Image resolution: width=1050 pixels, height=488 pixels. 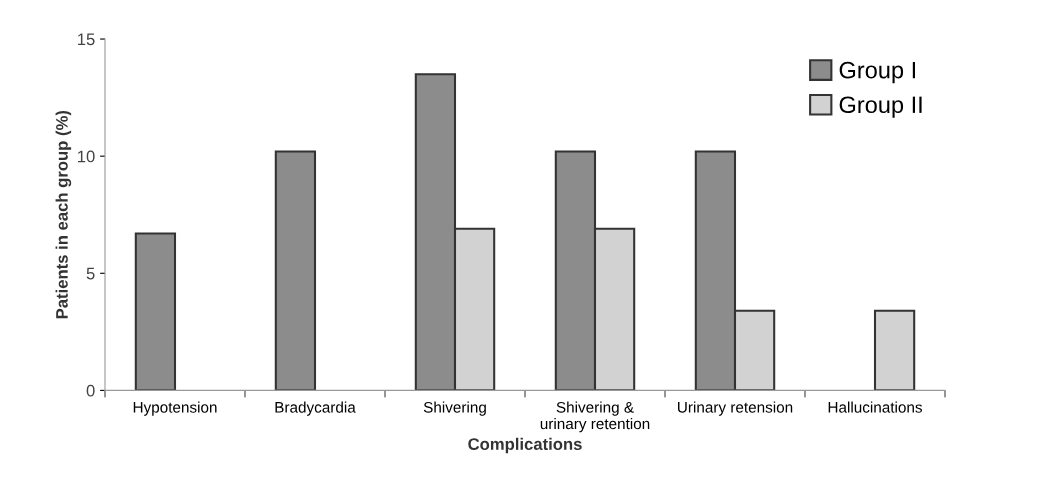 I want to click on legend-label: Group I, so click(x=877, y=72).